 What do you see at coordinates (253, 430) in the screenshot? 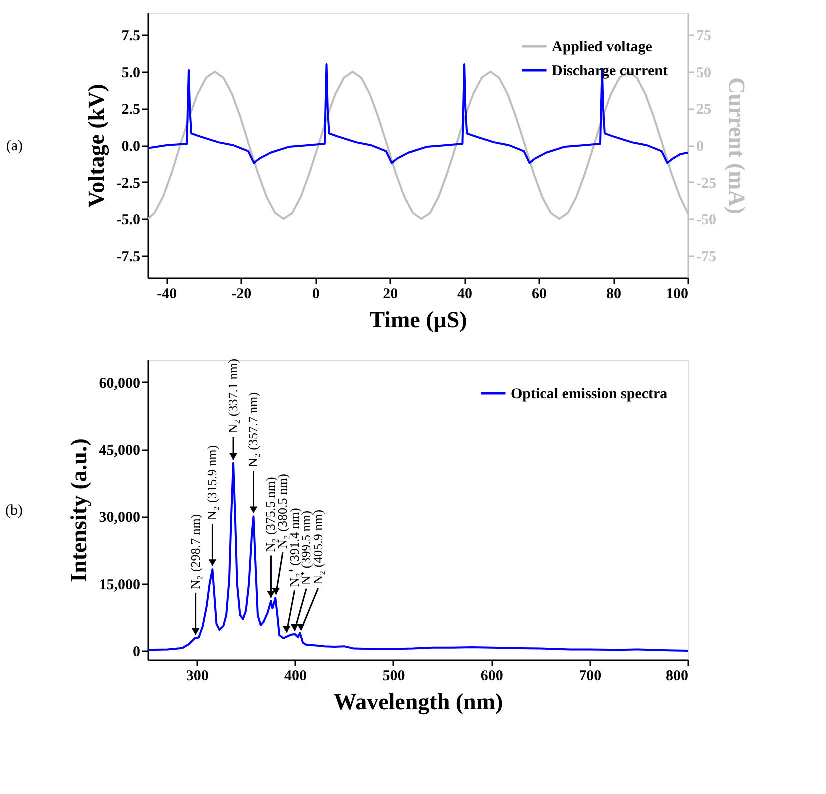
I see `annotation: N₂ (357.7 nm)` at bounding box center [253, 430].